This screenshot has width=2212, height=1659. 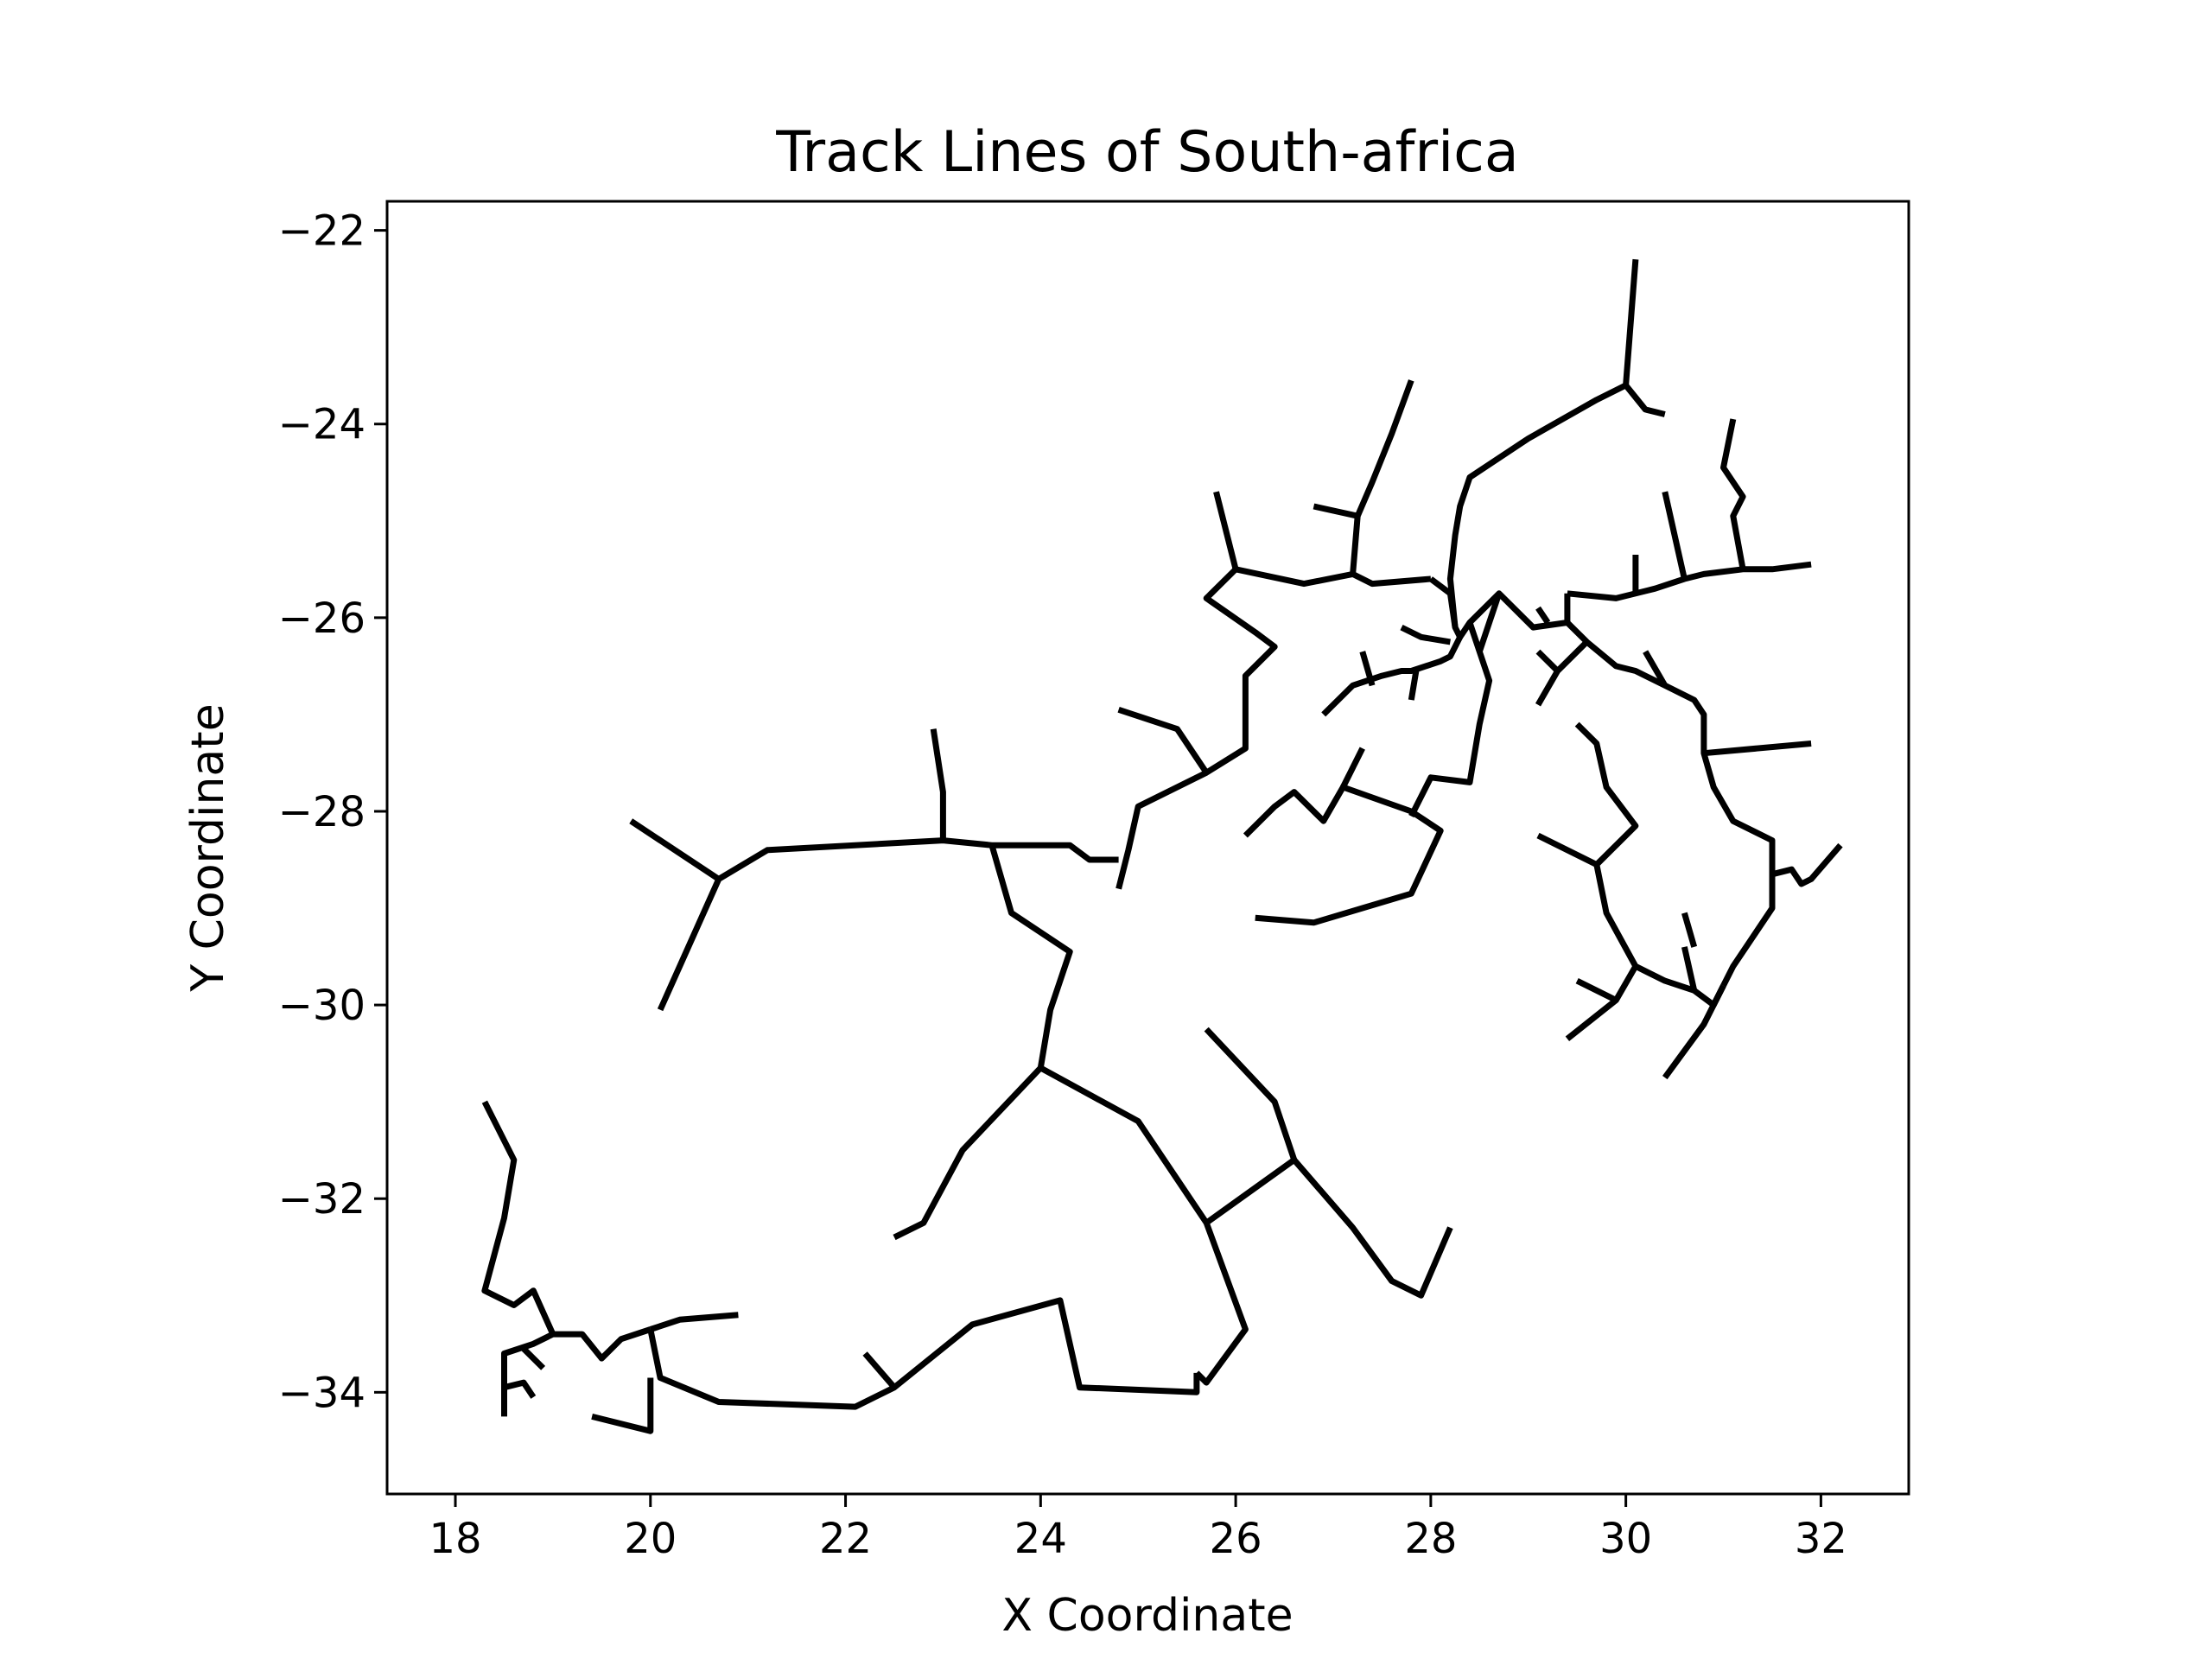 I want to click on x-axis-label: X Coordinate, so click(x=1147, y=1616).